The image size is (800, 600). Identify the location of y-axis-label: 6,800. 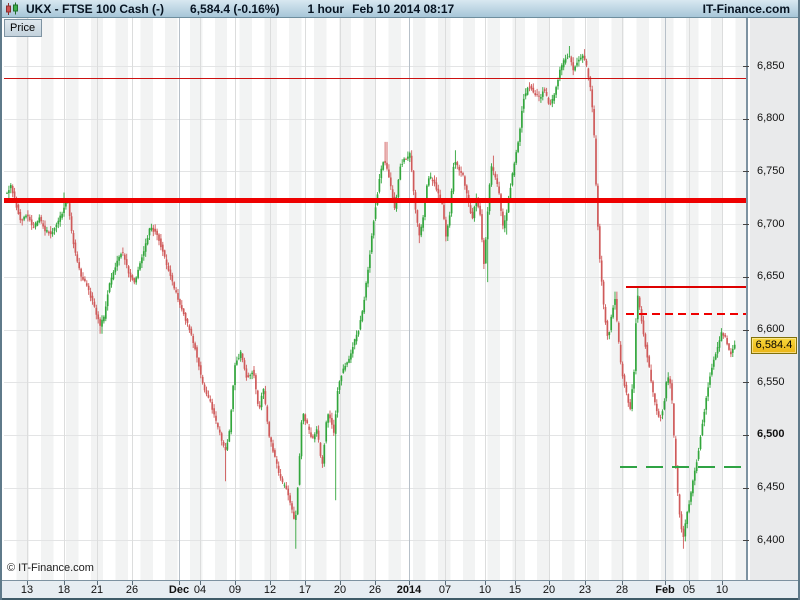
(771, 118).